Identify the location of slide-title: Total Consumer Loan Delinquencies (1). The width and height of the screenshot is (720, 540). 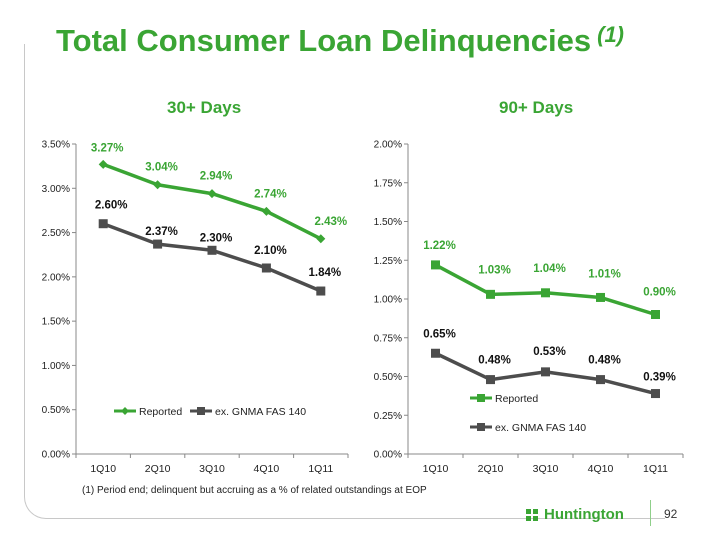
(340, 40).